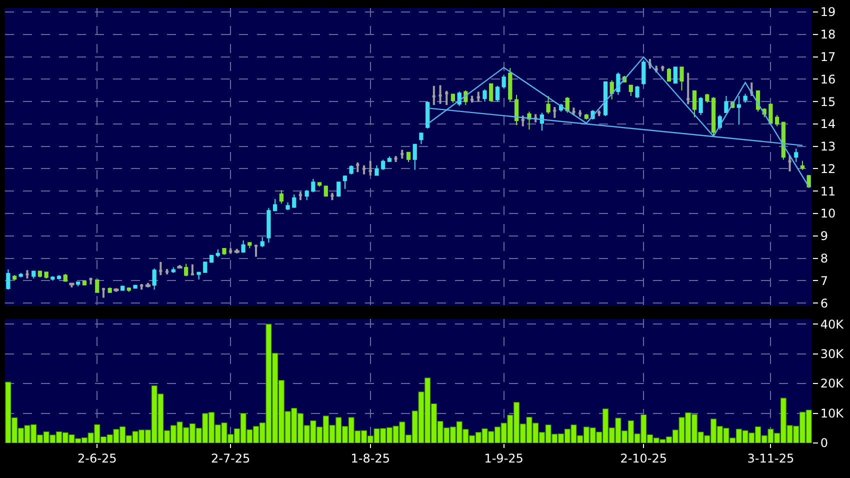 The height and width of the screenshot is (478, 850). I want to click on y-tick-label: 18, so click(828, 35).